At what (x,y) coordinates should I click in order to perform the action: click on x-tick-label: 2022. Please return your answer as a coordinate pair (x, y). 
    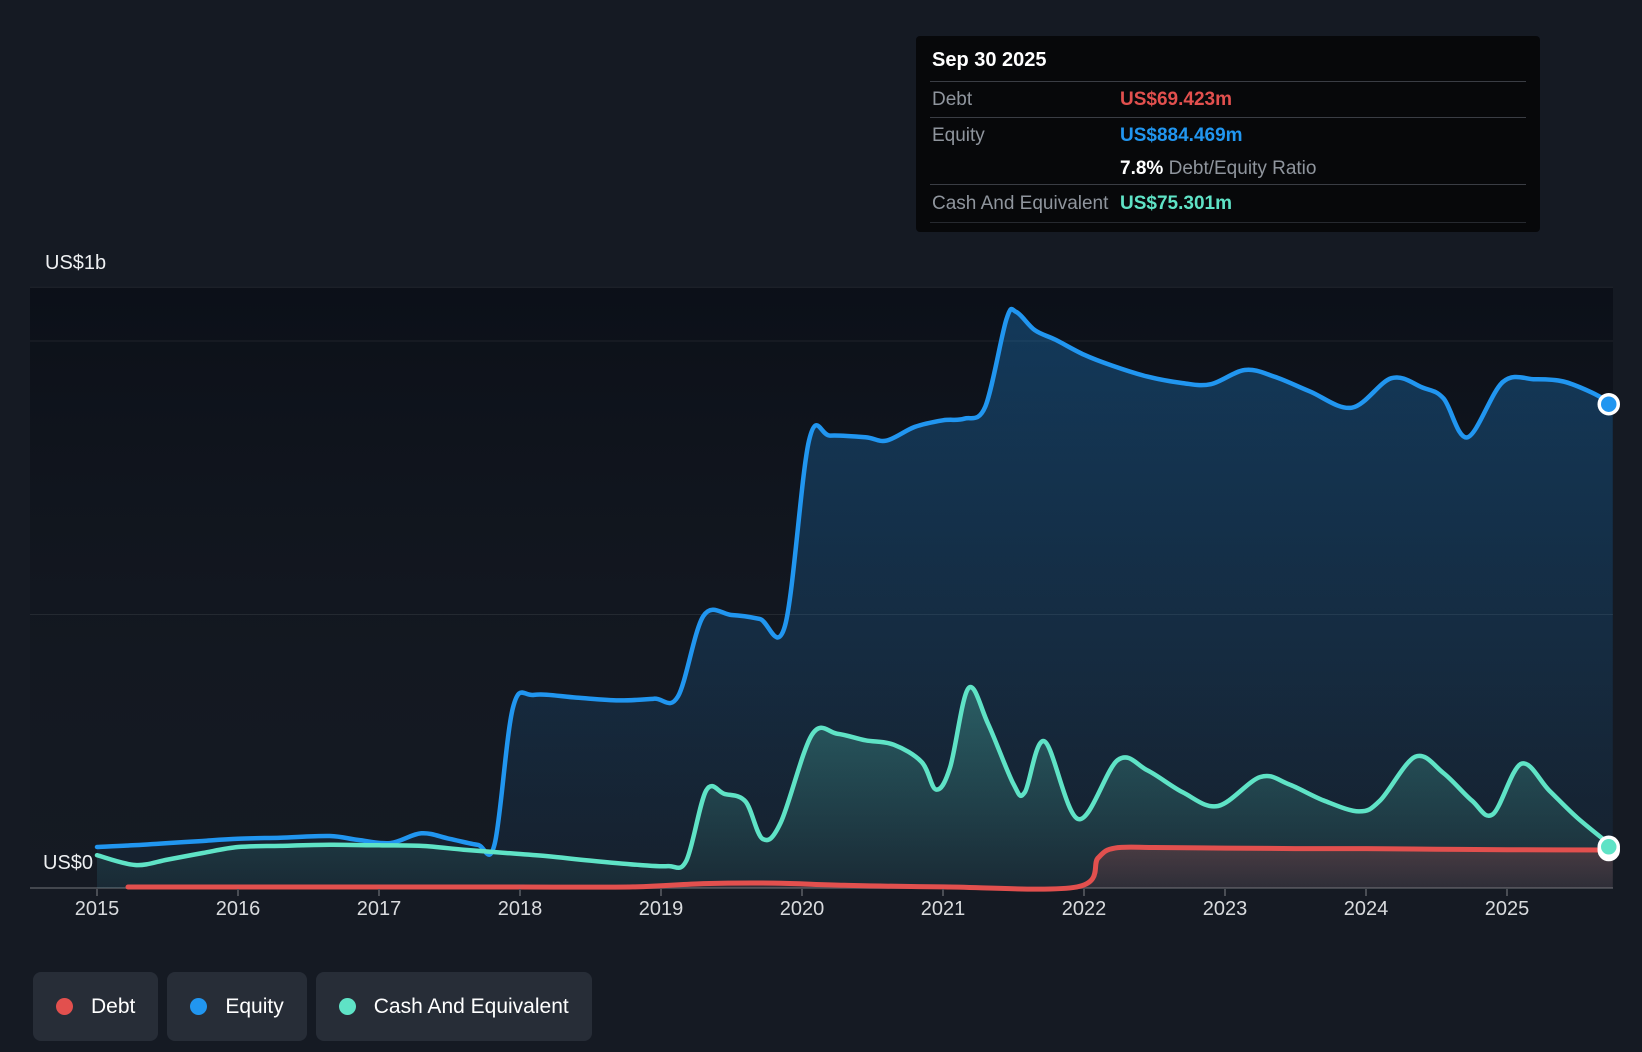
    Looking at the image, I should click on (1084, 909).